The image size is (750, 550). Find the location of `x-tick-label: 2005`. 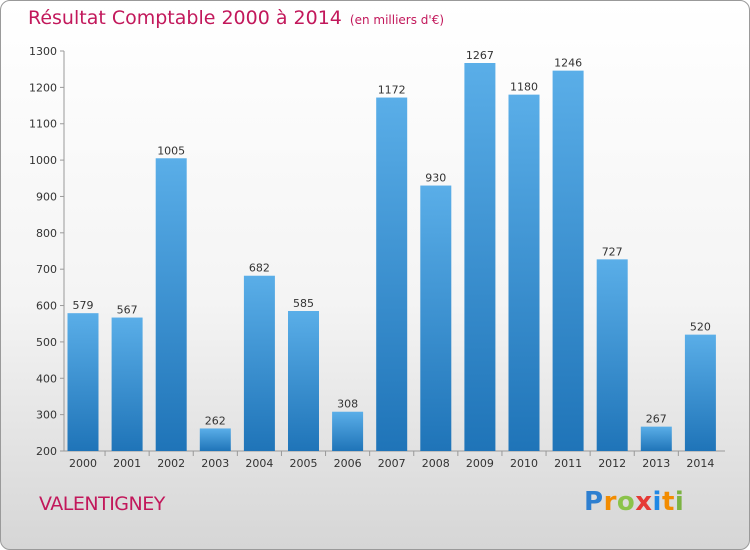

x-tick-label: 2005 is located at coordinates (304, 463).